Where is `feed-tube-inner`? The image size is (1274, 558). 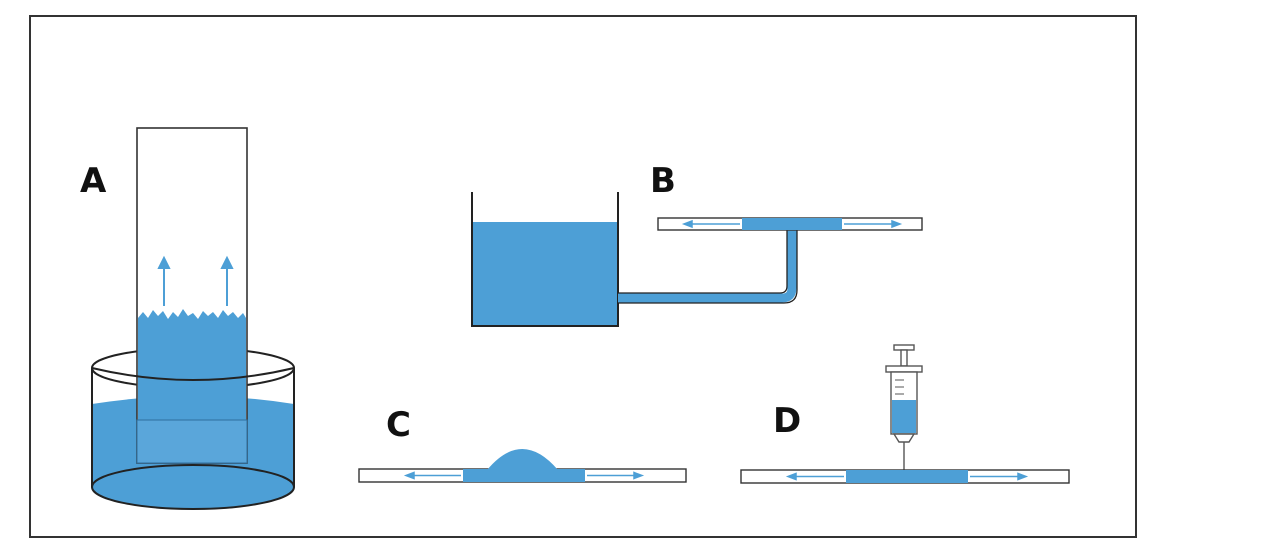 feed-tube-inner is located at coordinates (708, 266).